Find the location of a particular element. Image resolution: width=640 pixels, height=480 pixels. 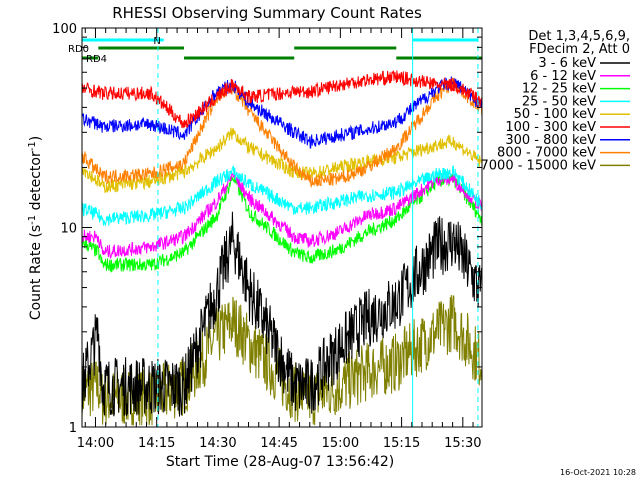

legend-label-0: 3 - 6 keV is located at coordinates (567, 63).